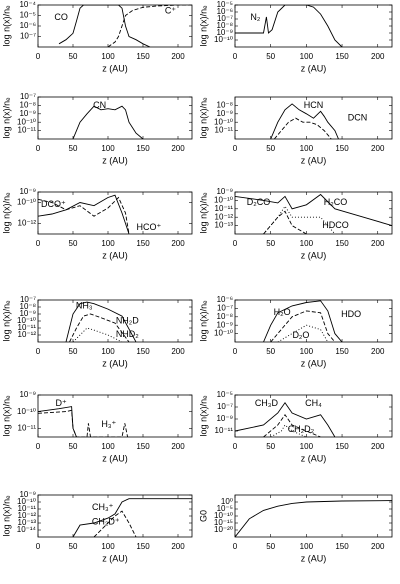  What do you see at coordinates (27, 515) in the screenshot?
I see `y-tick-label: 10⁻¹²` at bounding box center [27, 515].